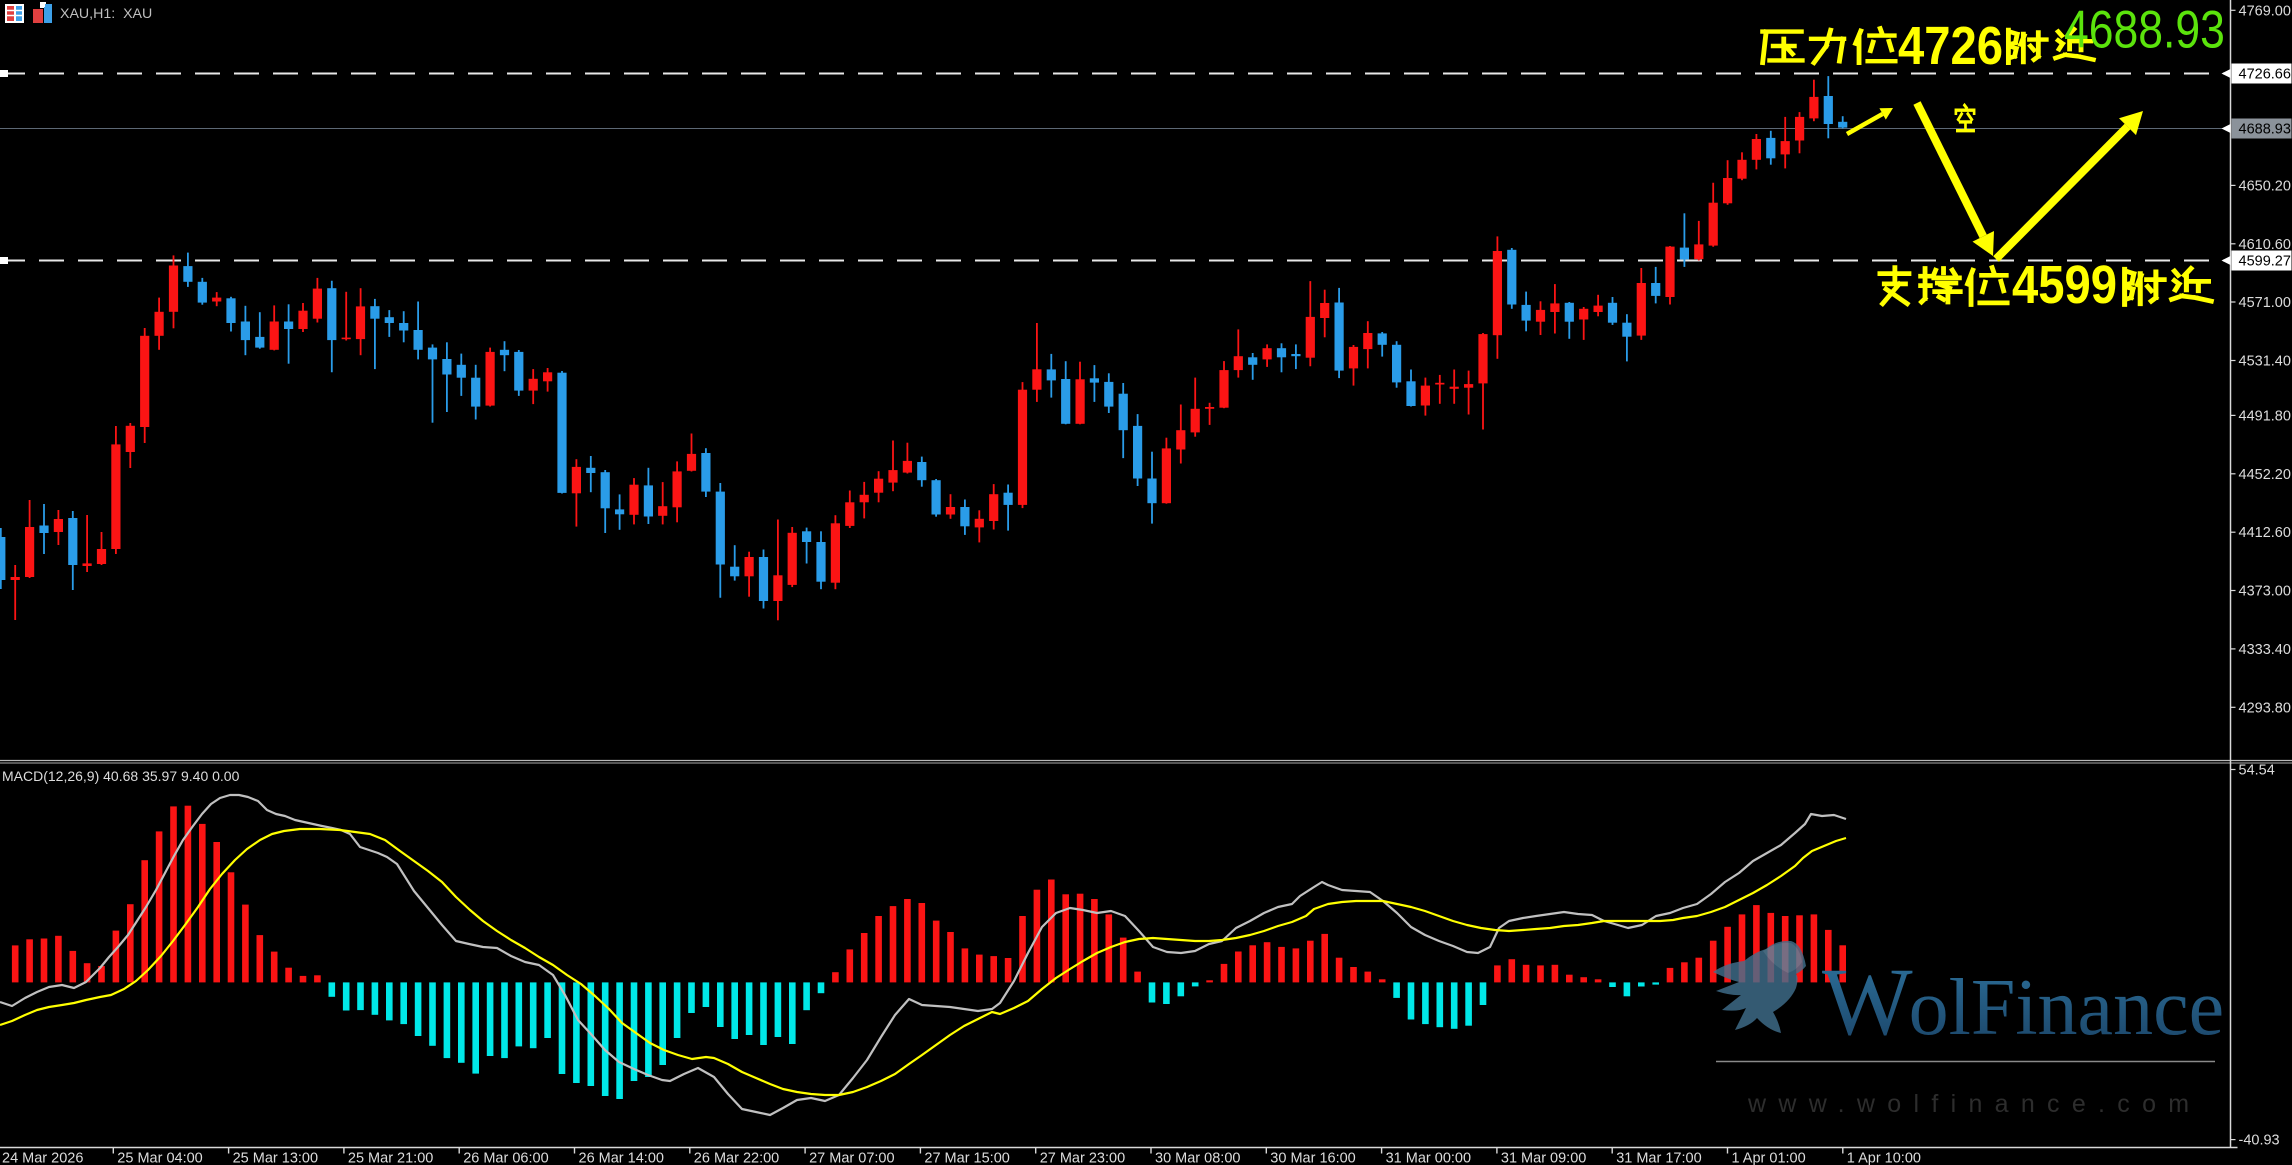 This screenshot has width=2292, height=1165. What do you see at coordinates (2265, 245) in the screenshot?
I see `svg-text: 4610.60` at bounding box center [2265, 245].